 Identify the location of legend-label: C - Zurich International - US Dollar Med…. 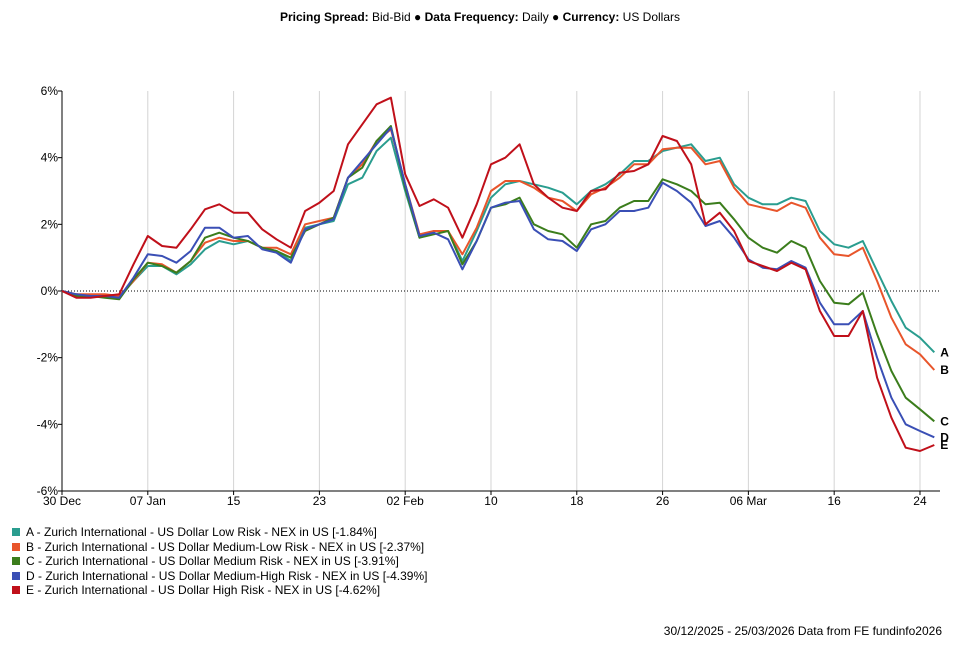
(212, 561).